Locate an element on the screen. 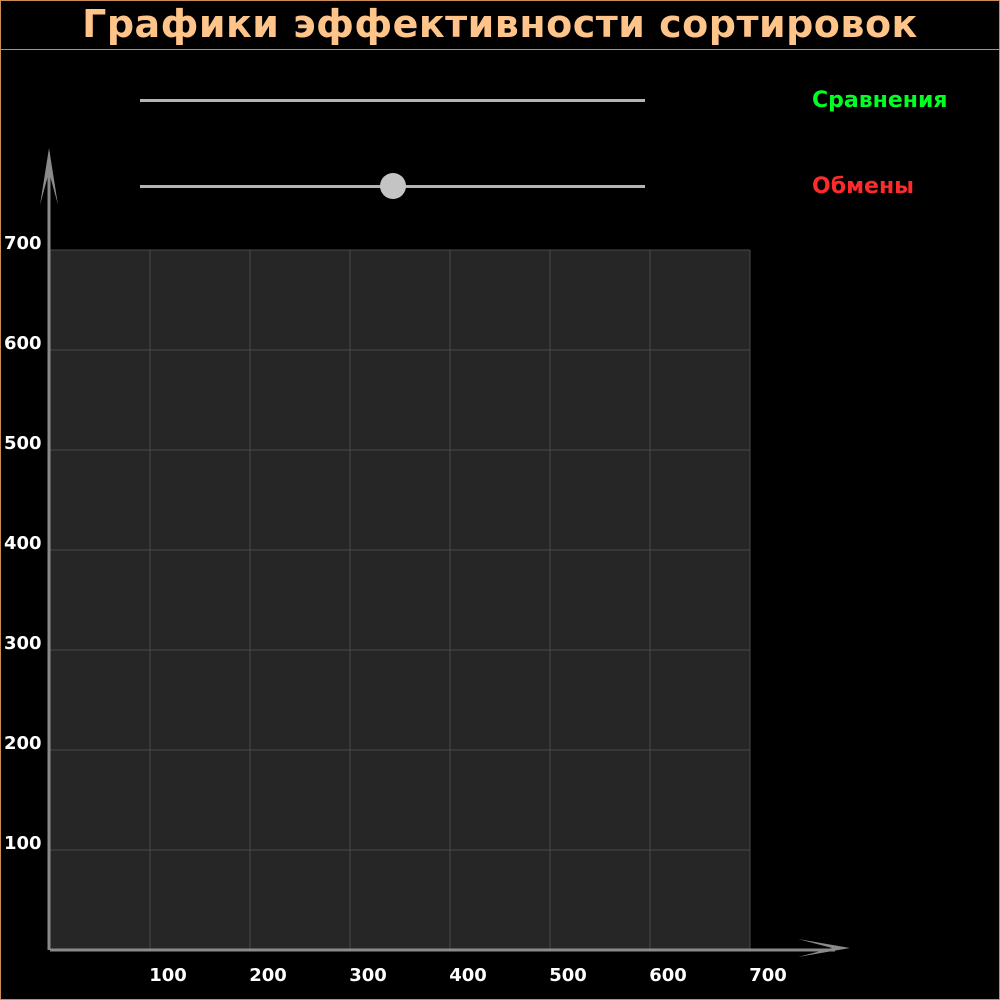  x-tick-label-0: 100 is located at coordinates (168, 975).